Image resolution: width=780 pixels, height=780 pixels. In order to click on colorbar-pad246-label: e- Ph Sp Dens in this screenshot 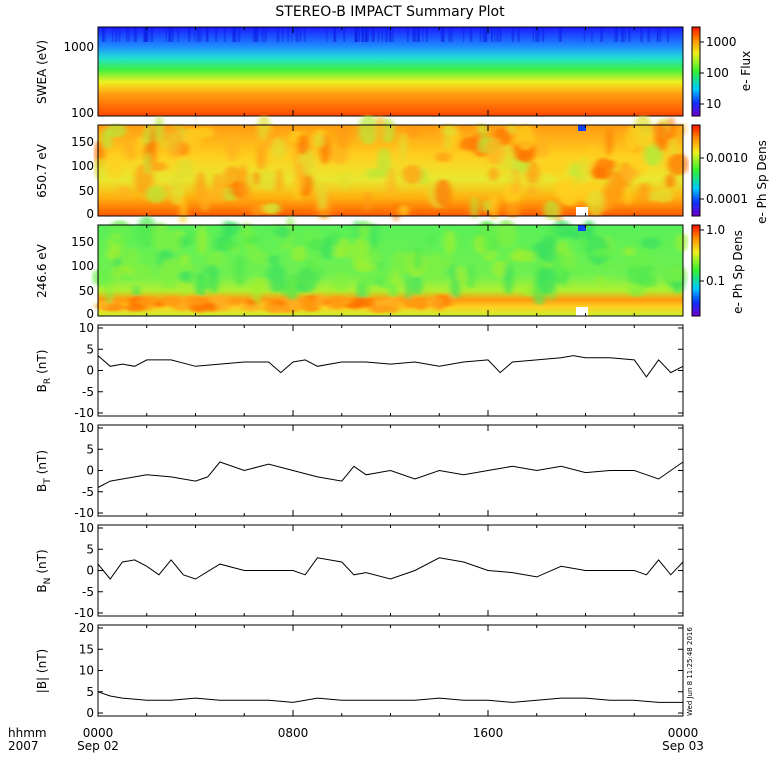, I will do `click(738, 272)`.